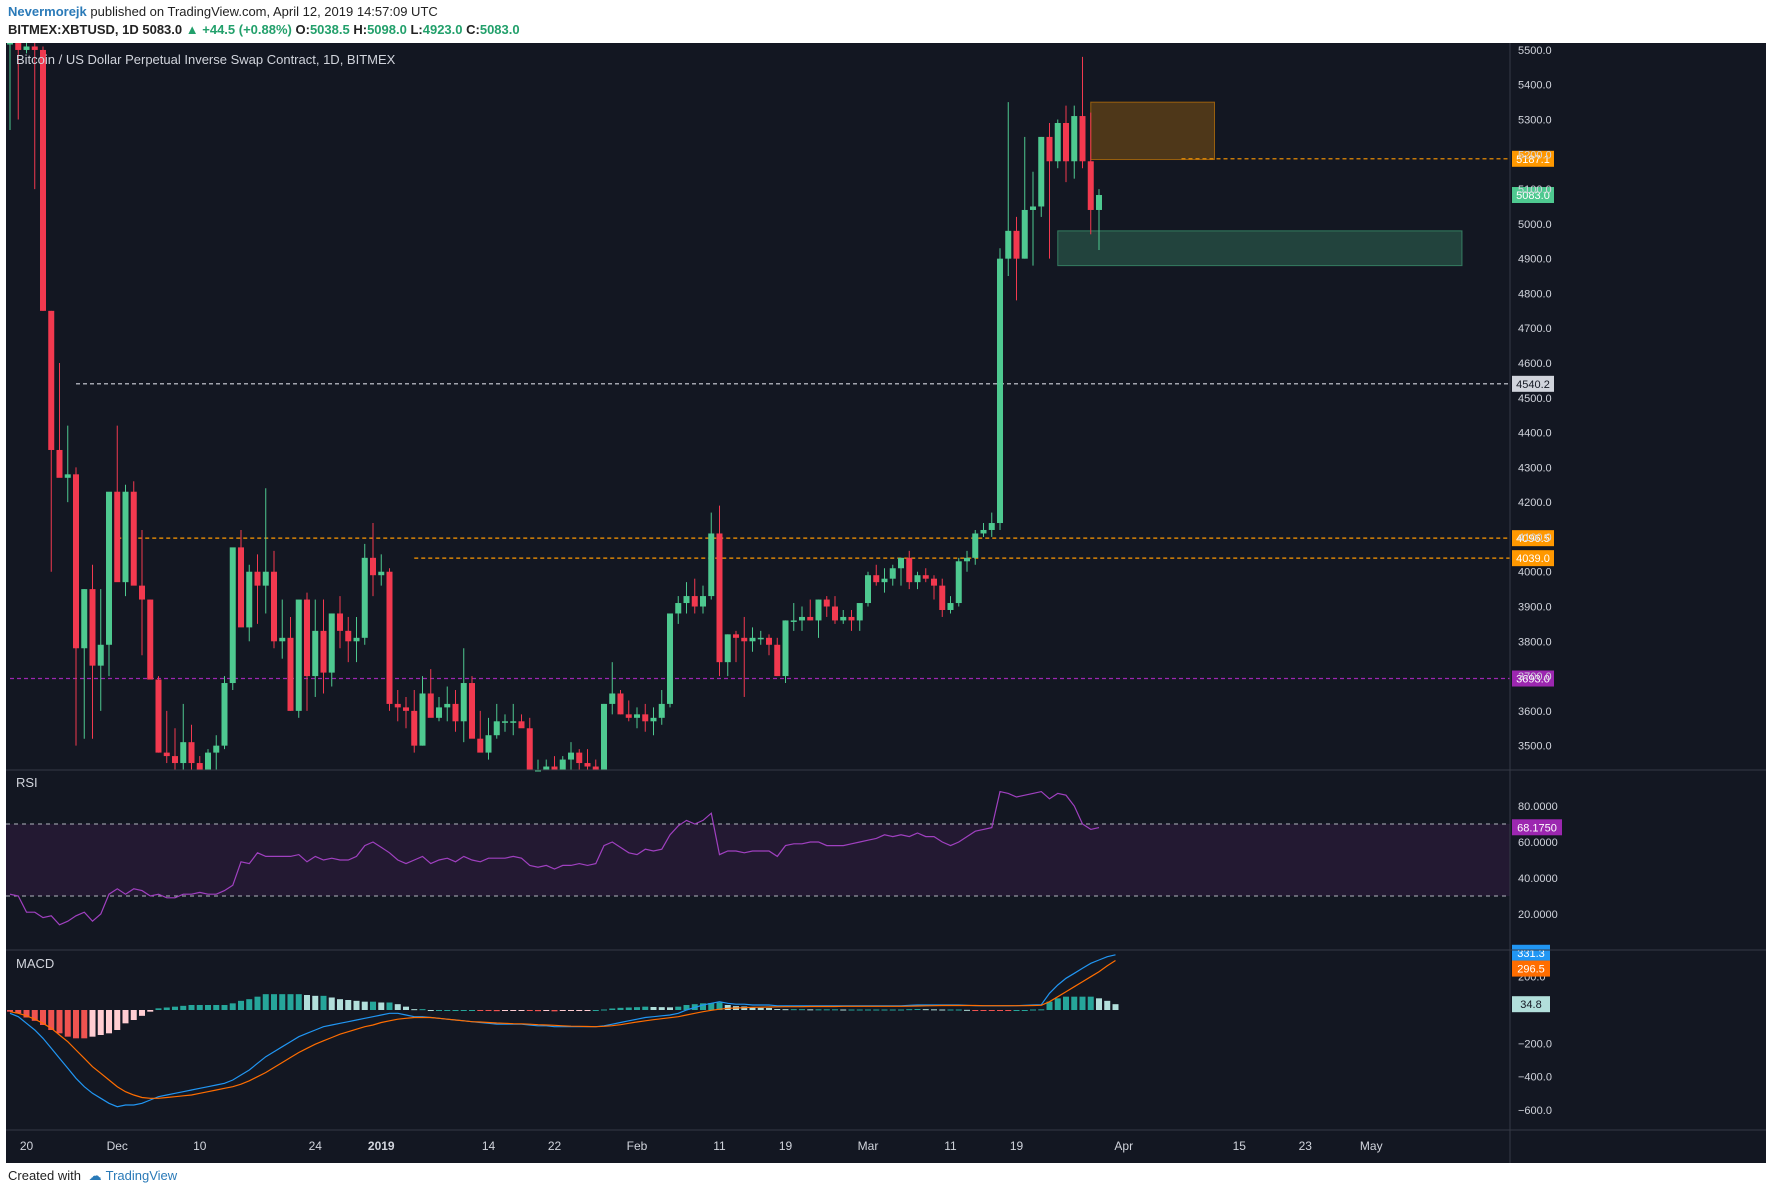 The height and width of the screenshot is (1192, 1771). I want to click on time-tick-label: Apr, so click(1123, 1146).